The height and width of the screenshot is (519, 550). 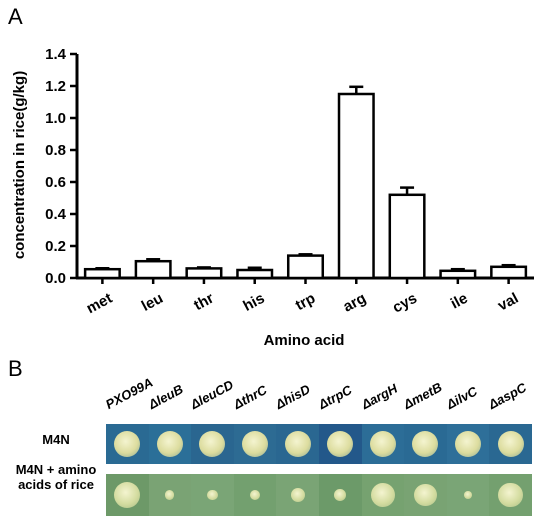 What do you see at coordinates (55, 278) in the screenshot?
I see `y-tick-label: 0.0` at bounding box center [55, 278].